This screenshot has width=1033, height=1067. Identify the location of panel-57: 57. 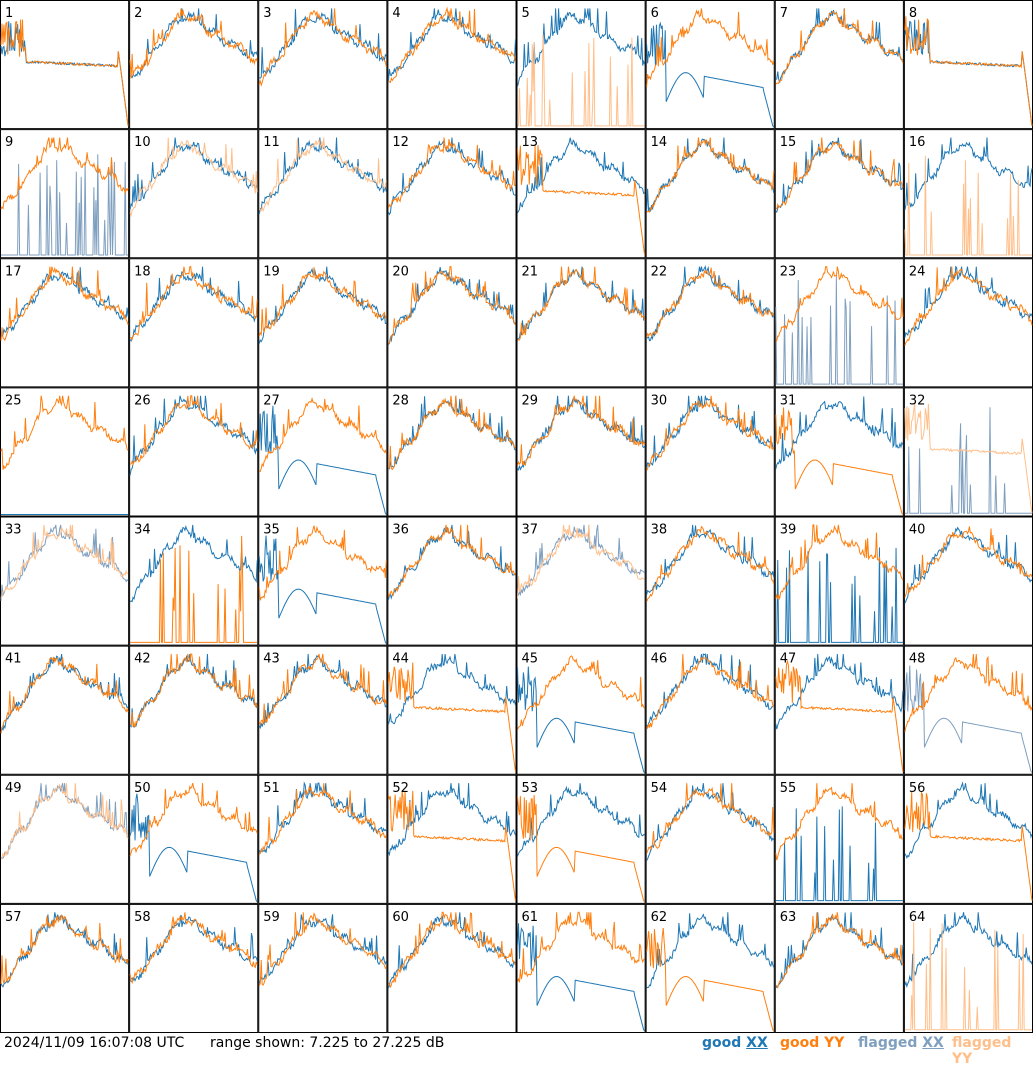
(65, 968).